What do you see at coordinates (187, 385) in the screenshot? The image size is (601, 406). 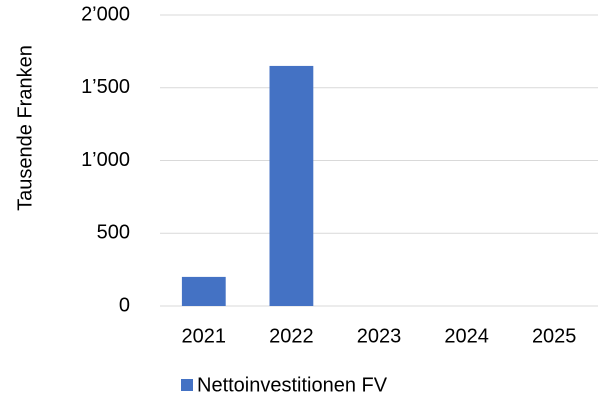 I see `legend-swatch` at bounding box center [187, 385].